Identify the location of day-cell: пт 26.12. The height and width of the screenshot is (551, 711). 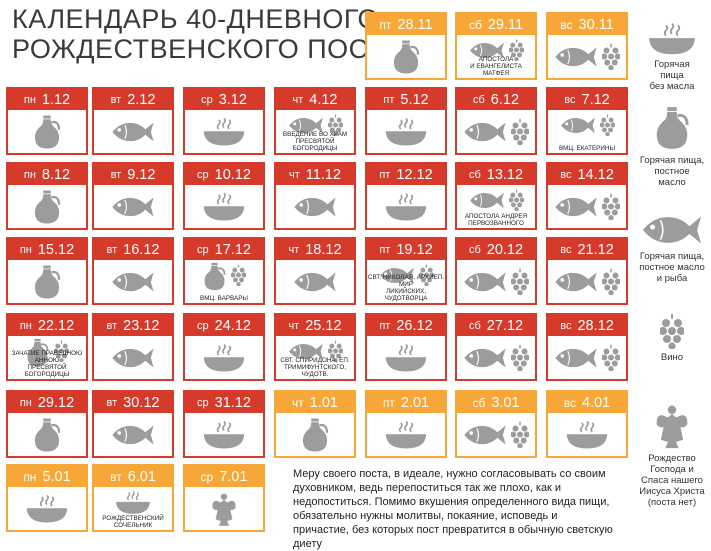
(406, 347).